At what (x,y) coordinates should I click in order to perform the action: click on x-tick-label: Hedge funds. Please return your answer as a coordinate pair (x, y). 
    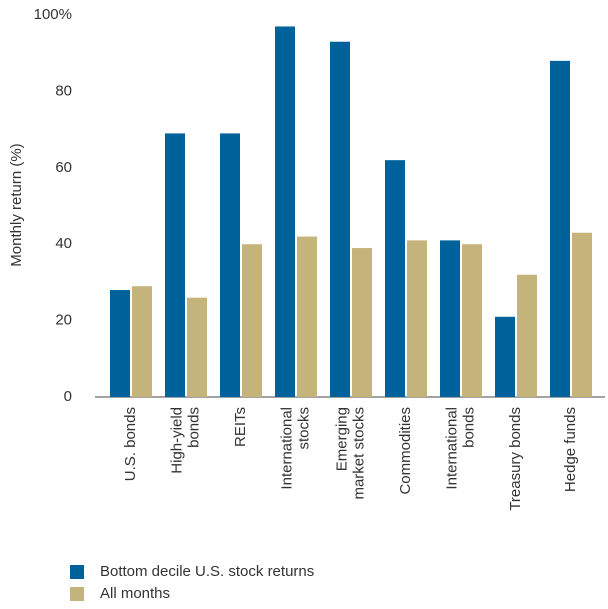
    Looking at the image, I should click on (570, 449).